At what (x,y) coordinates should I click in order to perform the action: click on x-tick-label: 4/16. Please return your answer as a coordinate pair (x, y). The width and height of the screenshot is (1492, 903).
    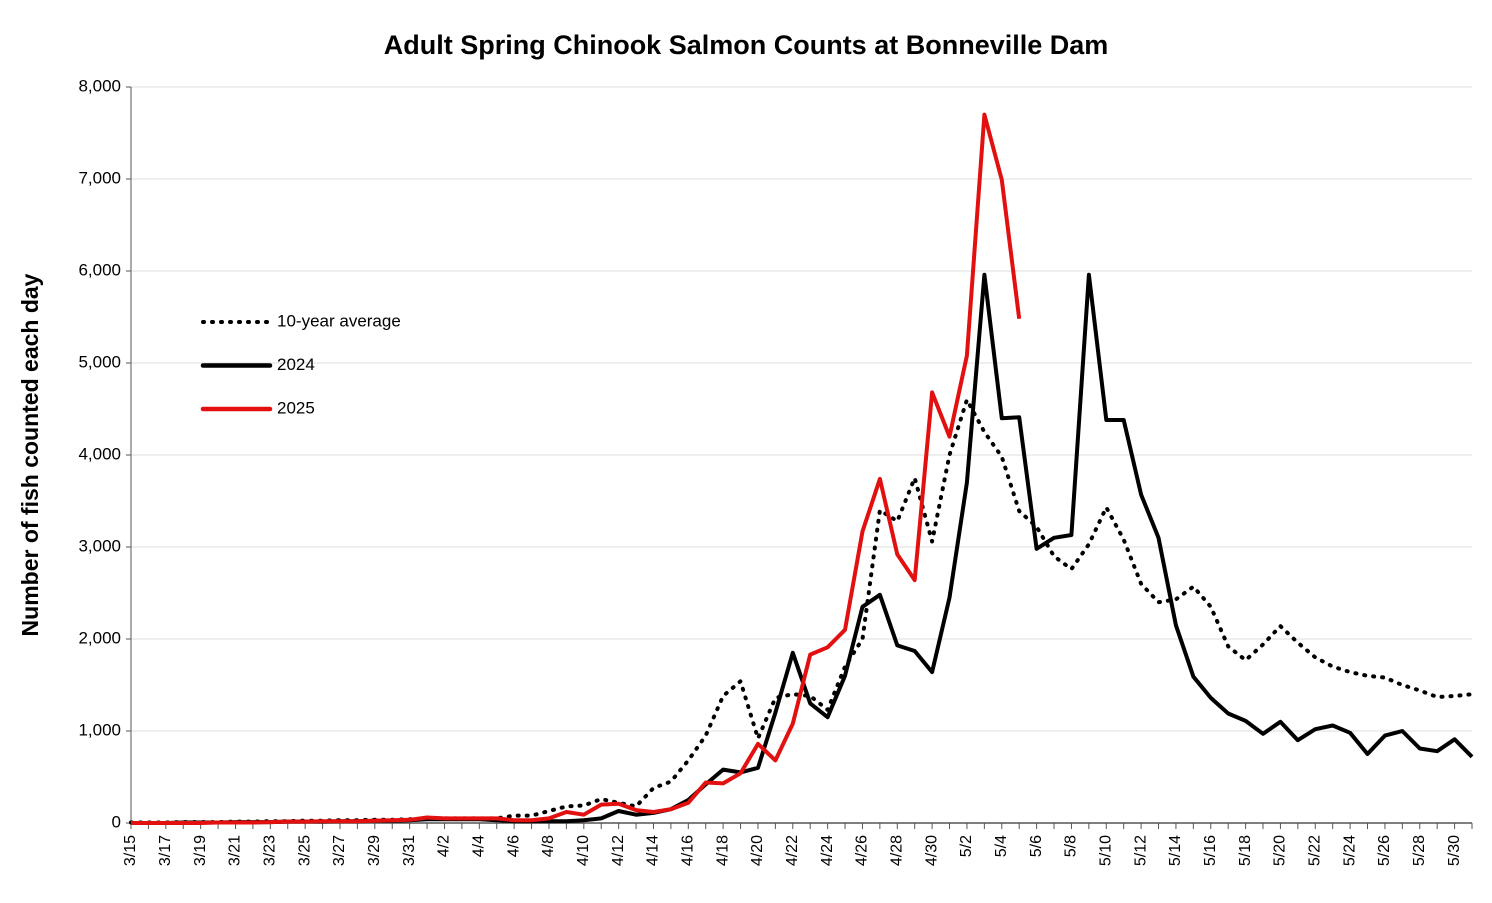
    Looking at the image, I should click on (688, 850).